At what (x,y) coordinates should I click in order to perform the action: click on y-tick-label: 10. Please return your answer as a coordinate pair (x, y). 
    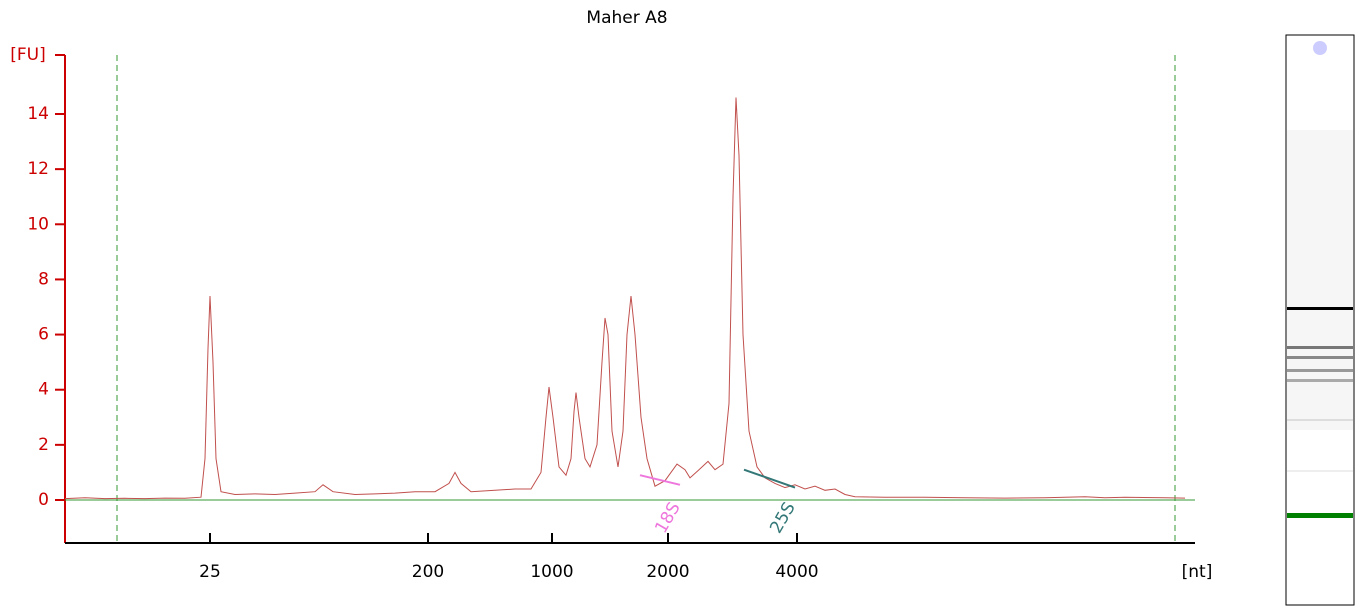
    Looking at the image, I should click on (38, 224).